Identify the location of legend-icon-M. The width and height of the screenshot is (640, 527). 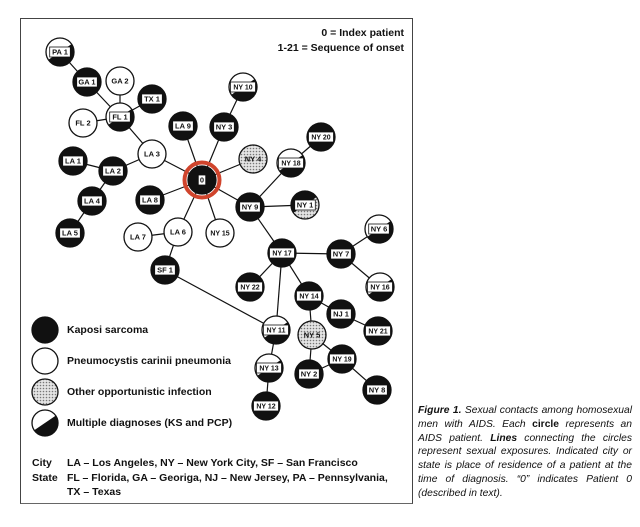
(45, 423).